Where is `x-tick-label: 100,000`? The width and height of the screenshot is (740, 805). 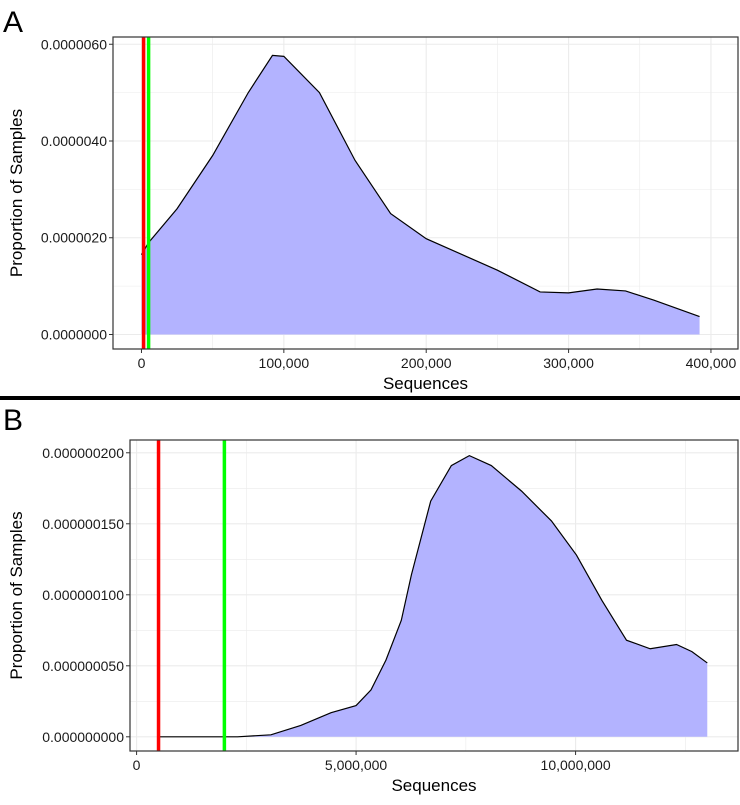 x-tick-label: 100,000 is located at coordinates (284, 363).